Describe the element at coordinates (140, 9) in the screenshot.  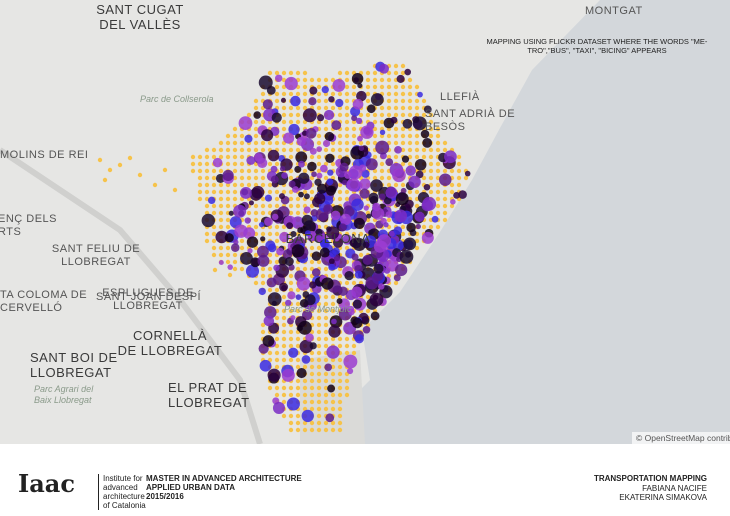
I see `place-label: SANT CUGAT` at that location.